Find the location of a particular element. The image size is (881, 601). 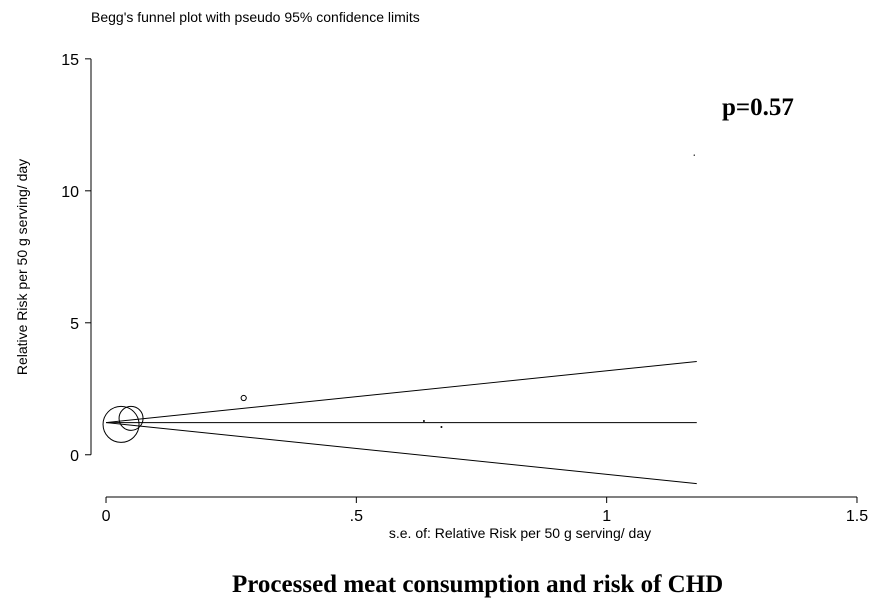

lower-confidence-limit-line is located at coordinates (401, 453).